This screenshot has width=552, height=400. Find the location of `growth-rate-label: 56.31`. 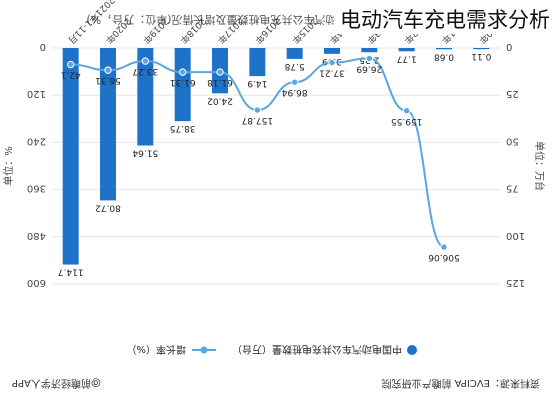

growth-rate-label: 56.31 is located at coordinates (108, 80).